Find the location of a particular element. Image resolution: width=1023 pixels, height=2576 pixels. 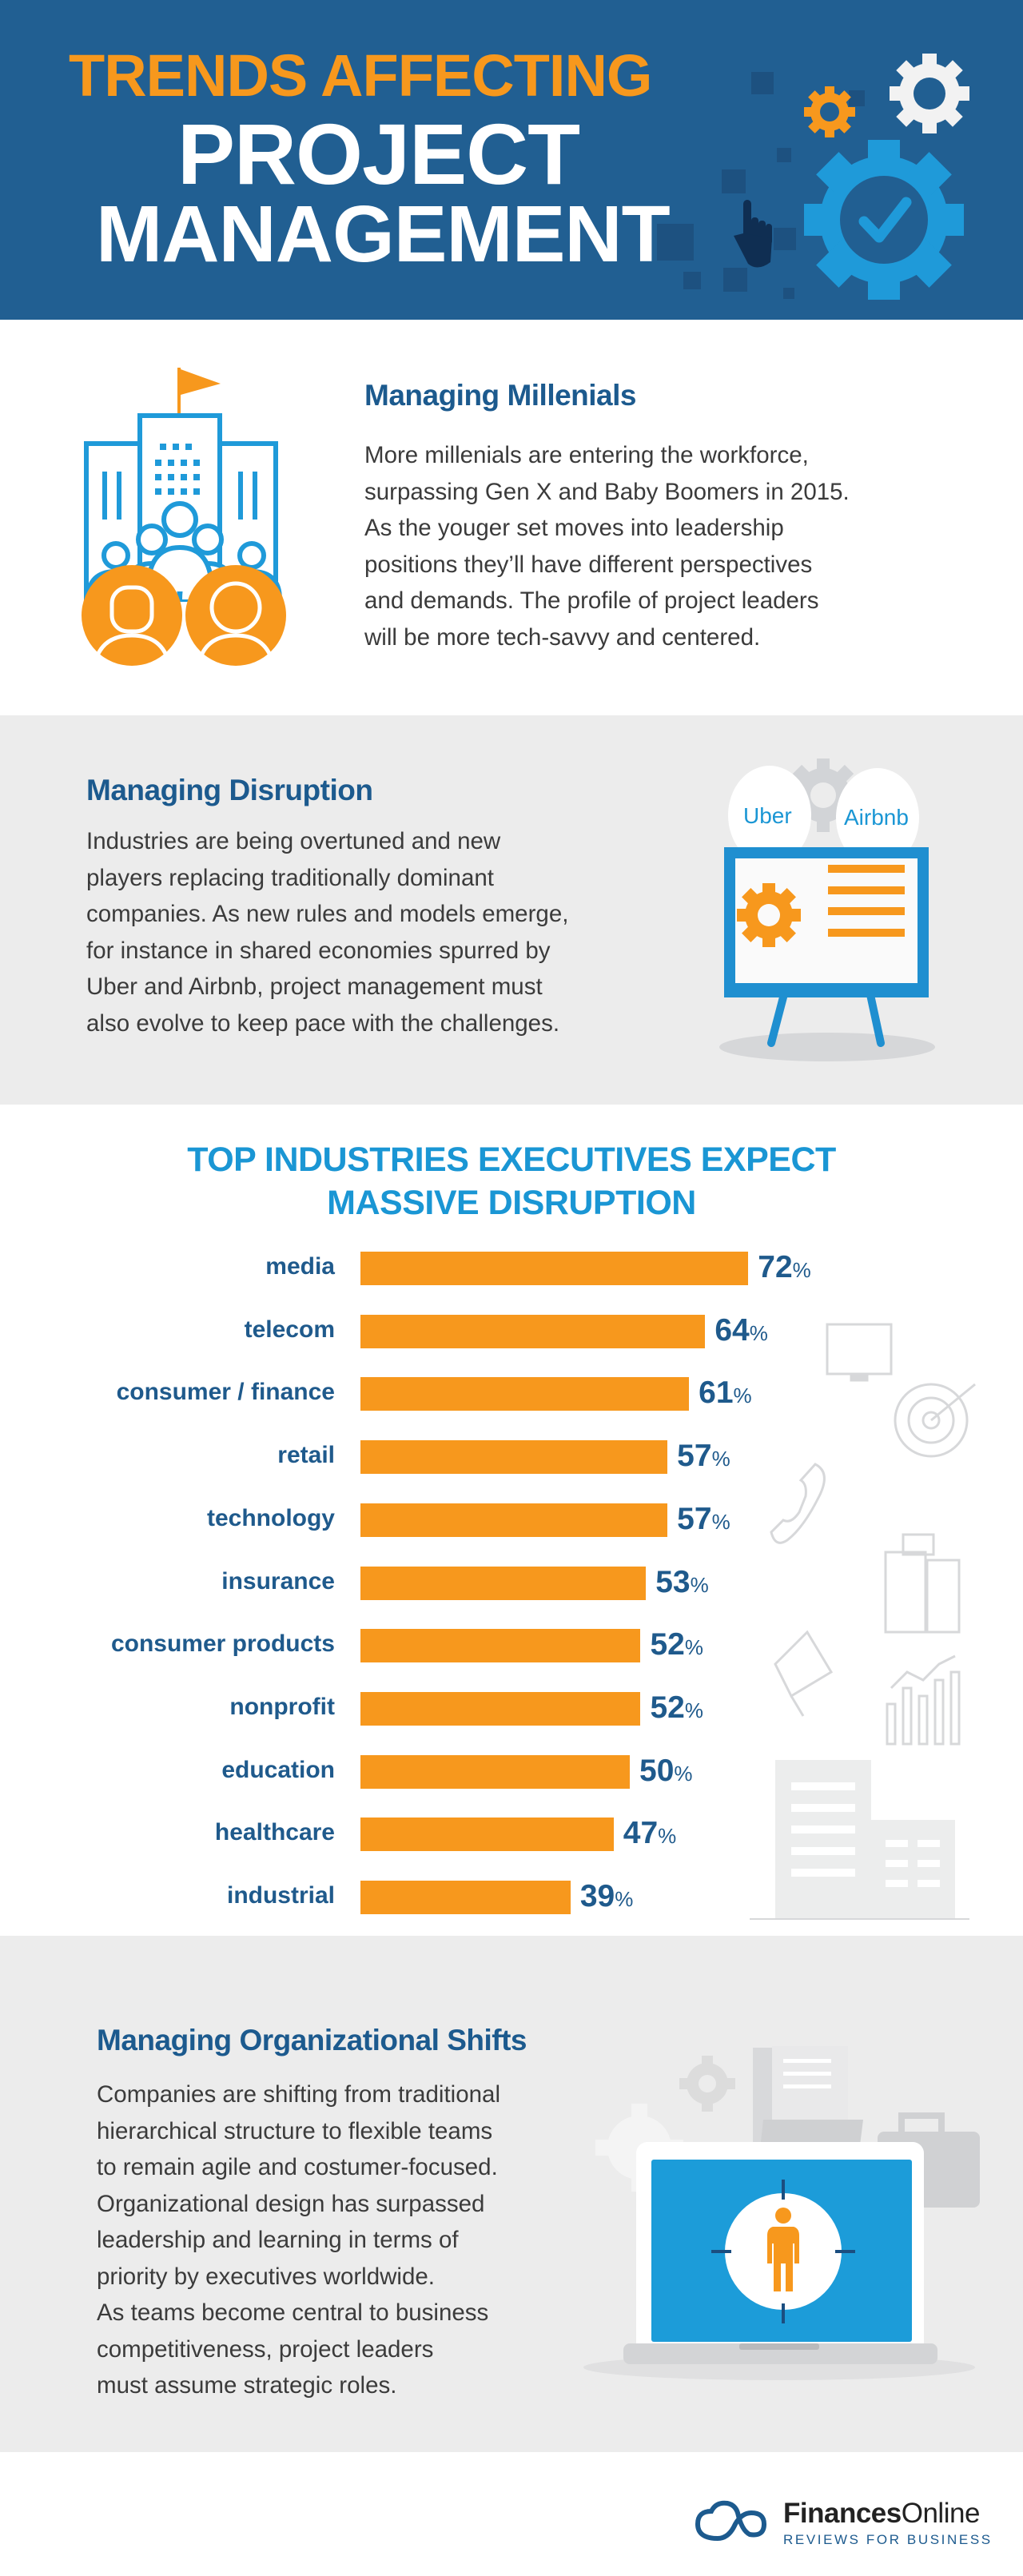

gears-illustration is located at coordinates (813, 177).